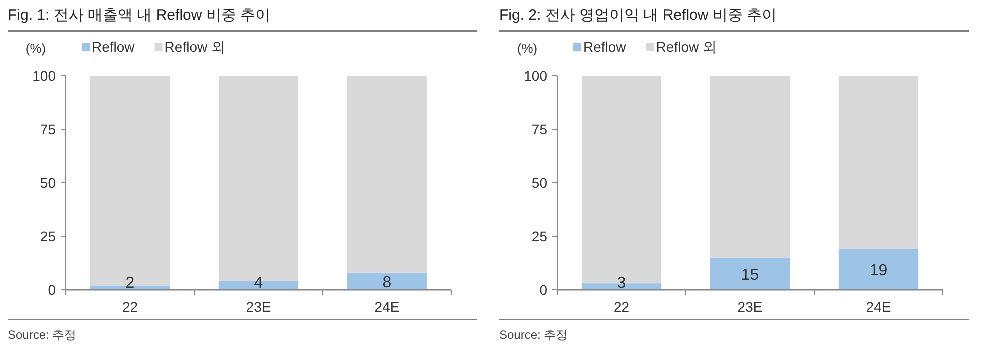  I want to click on chart-title: Fig. 1: 전사 매출액 내 Reflow 비중 추이, so click(139, 15).